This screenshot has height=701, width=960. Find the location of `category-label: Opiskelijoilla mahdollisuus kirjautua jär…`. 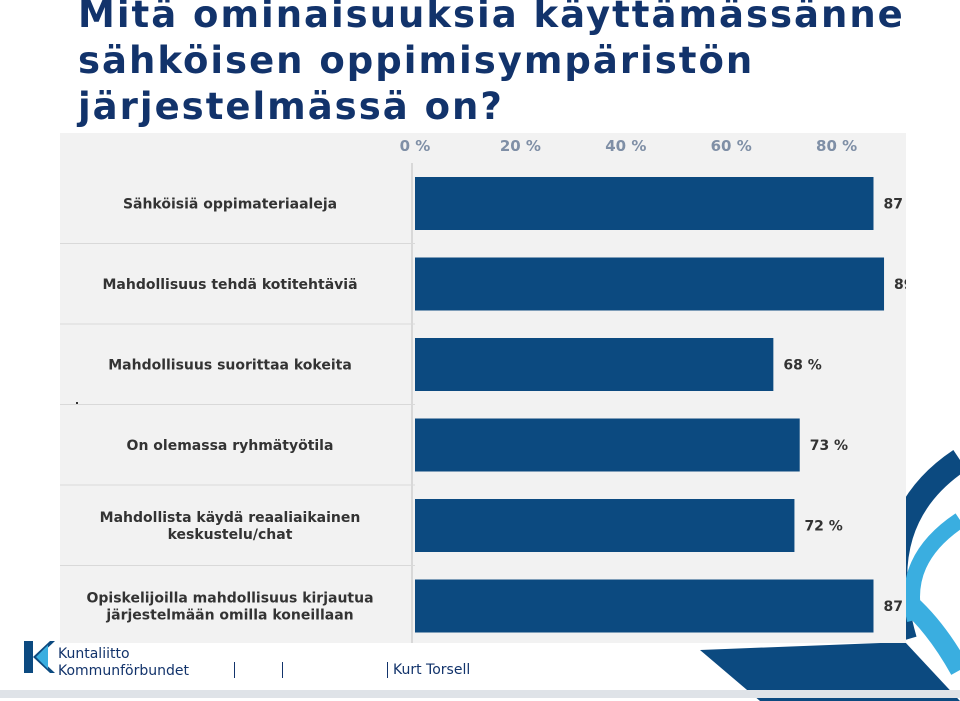

category-label: Opiskelijoilla mahdollisuus kirjautua jär… is located at coordinates (229, 607).